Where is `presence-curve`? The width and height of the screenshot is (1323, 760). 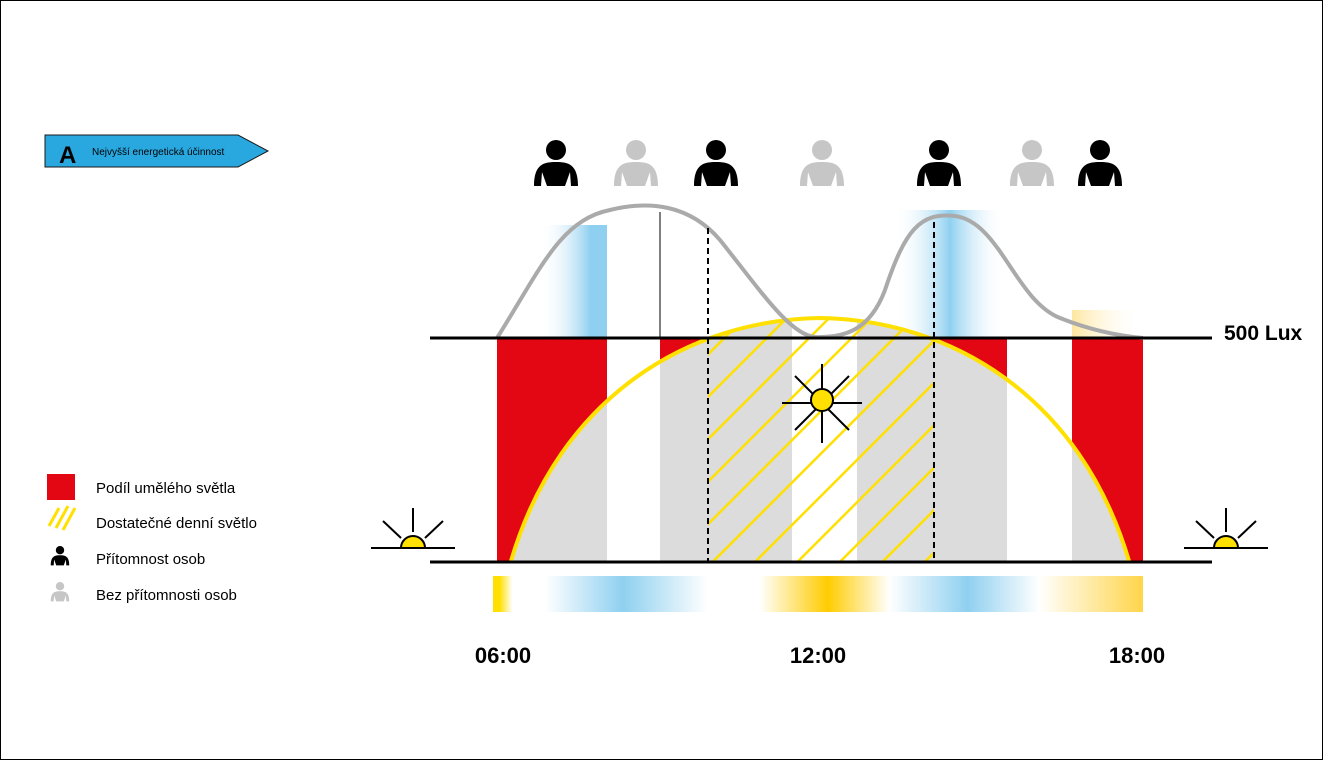
presence-curve is located at coordinates (819, 271).